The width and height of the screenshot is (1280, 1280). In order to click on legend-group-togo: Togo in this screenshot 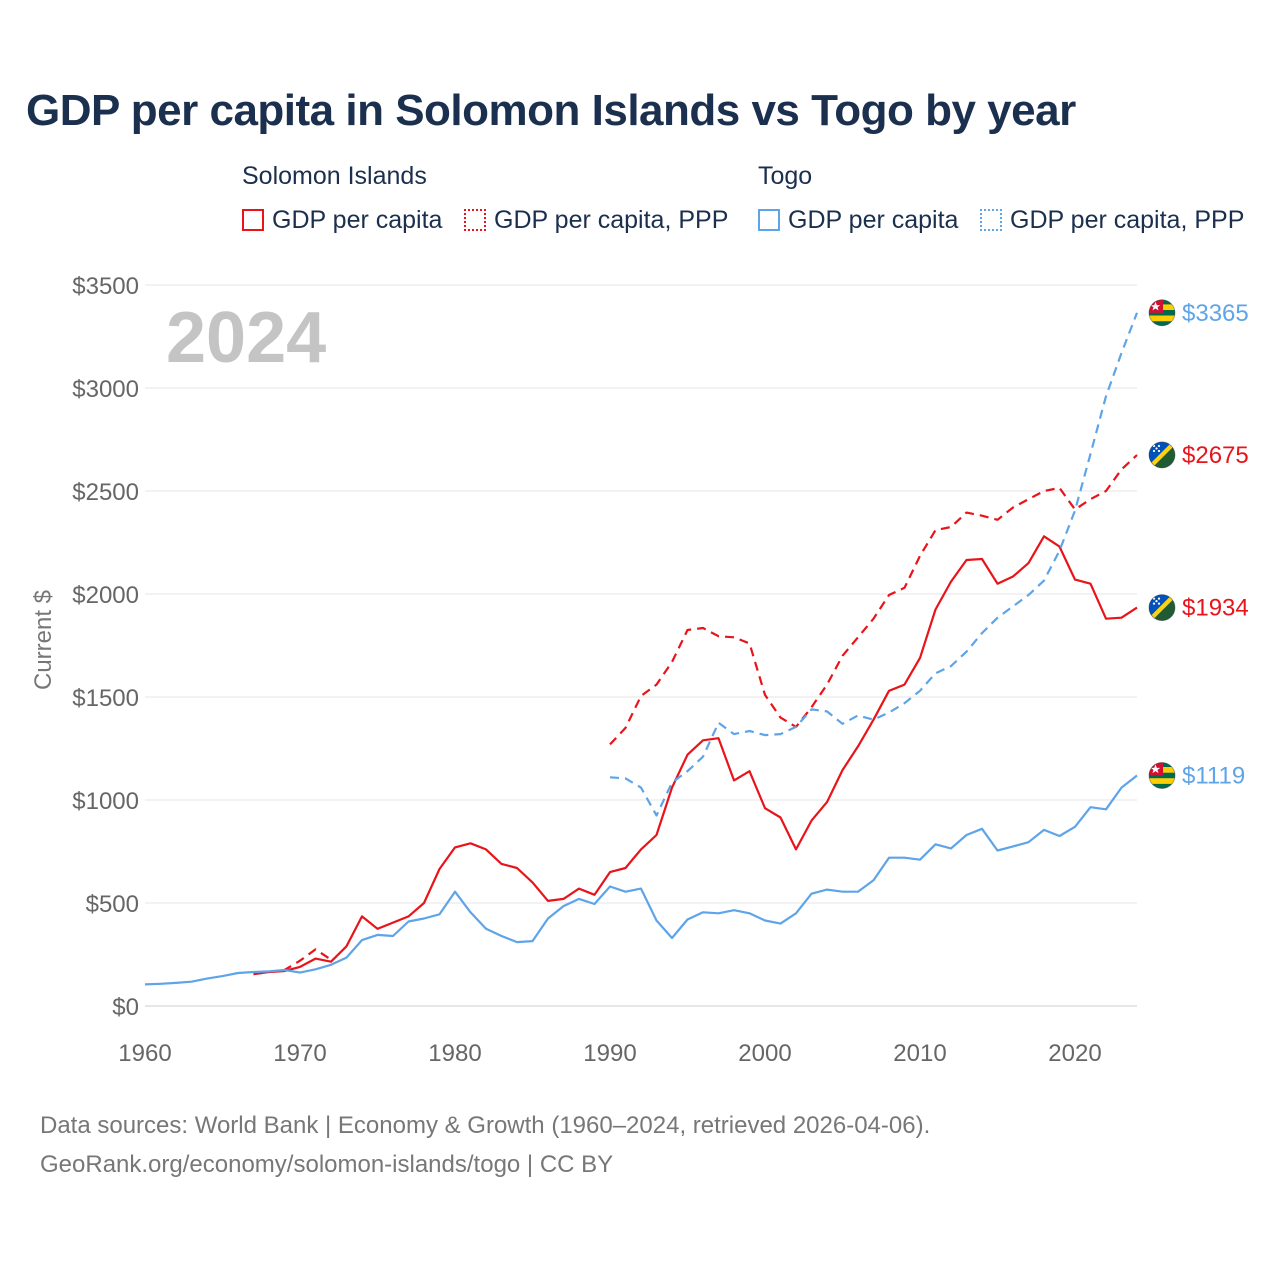, I will do `click(785, 176)`.